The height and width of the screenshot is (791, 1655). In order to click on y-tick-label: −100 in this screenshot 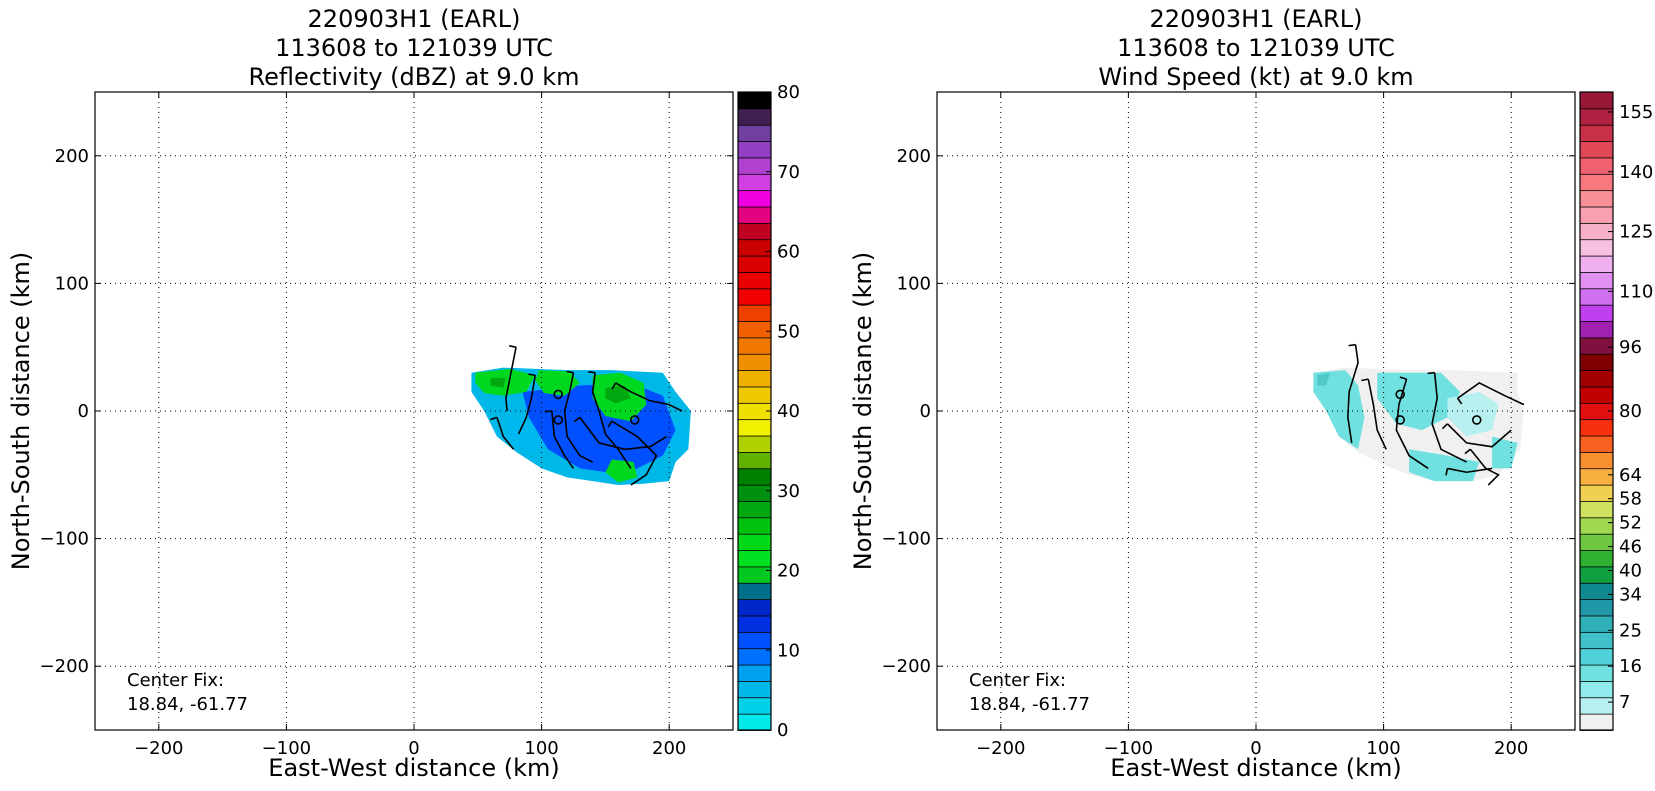, I will do `click(906, 539)`.